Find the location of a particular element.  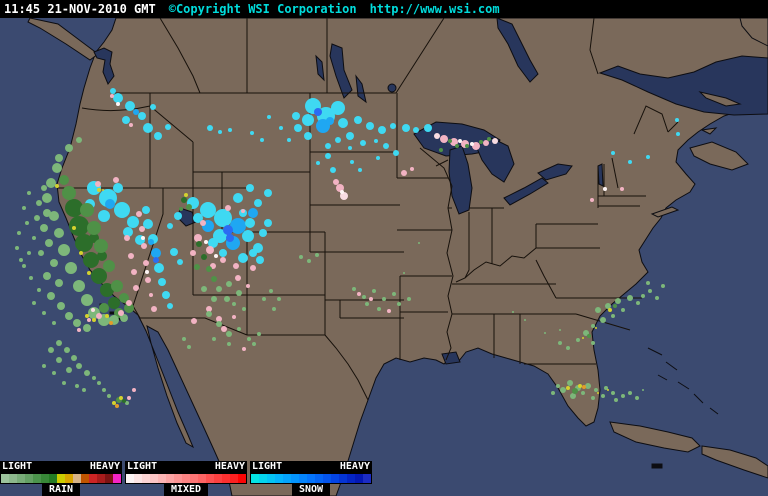

newfoundland is located at coordinates (753, 32).